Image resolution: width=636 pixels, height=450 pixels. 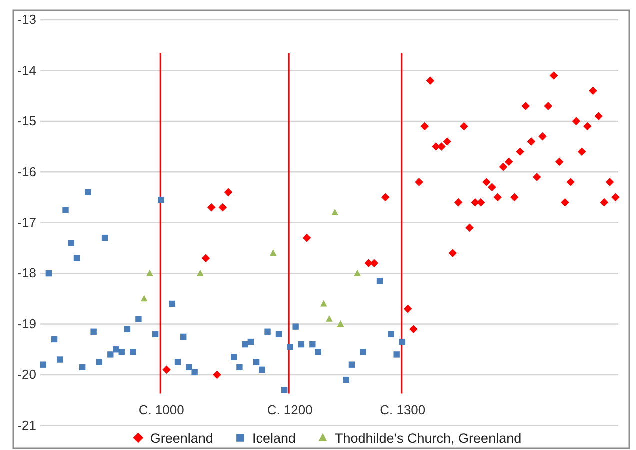 What do you see at coordinates (27, 273) in the screenshot?
I see `y-tick-label: -18` at bounding box center [27, 273].